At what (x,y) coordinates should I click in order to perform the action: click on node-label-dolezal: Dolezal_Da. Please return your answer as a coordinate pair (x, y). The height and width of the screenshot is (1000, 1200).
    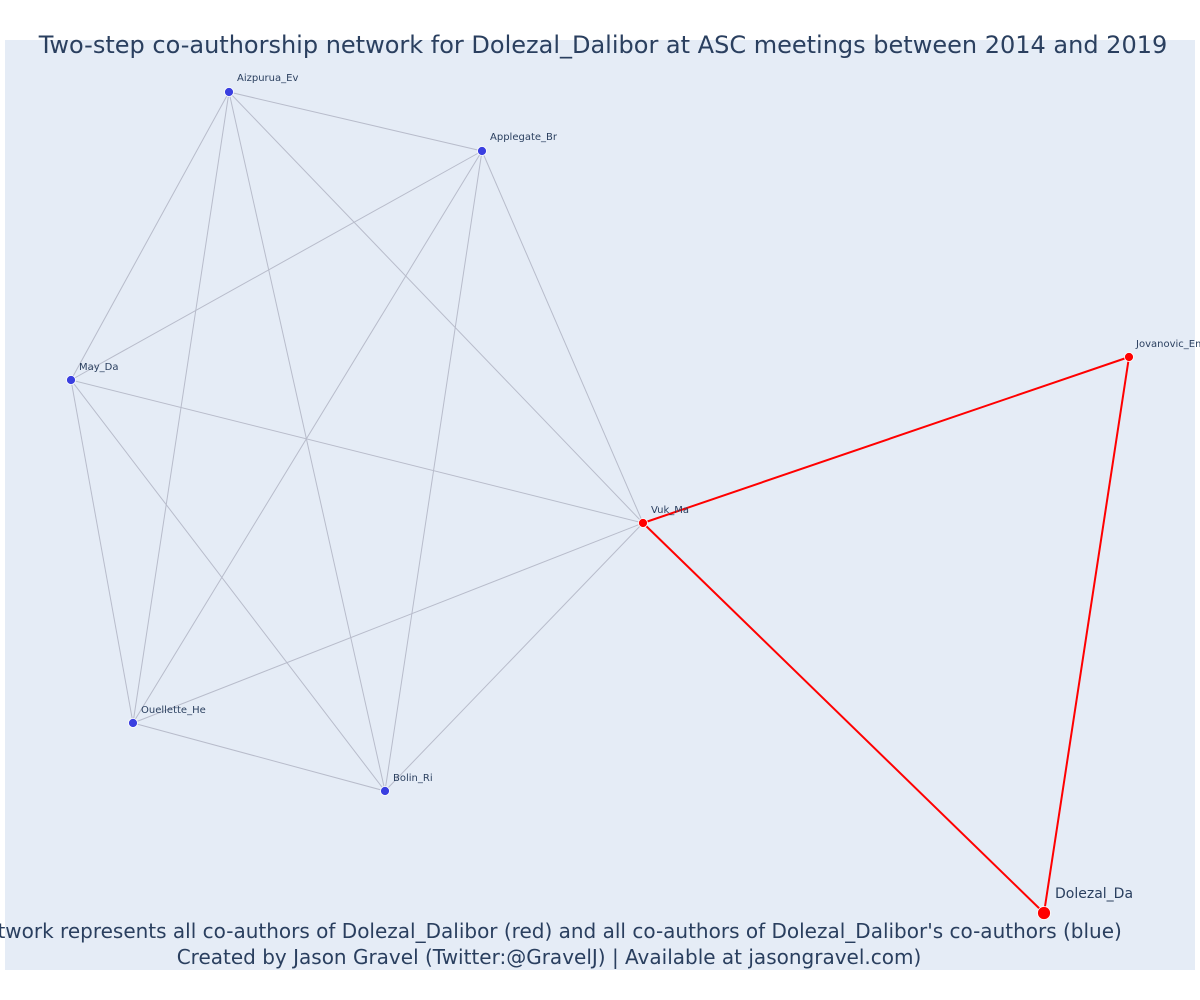
    Looking at the image, I should click on (1094, 894).